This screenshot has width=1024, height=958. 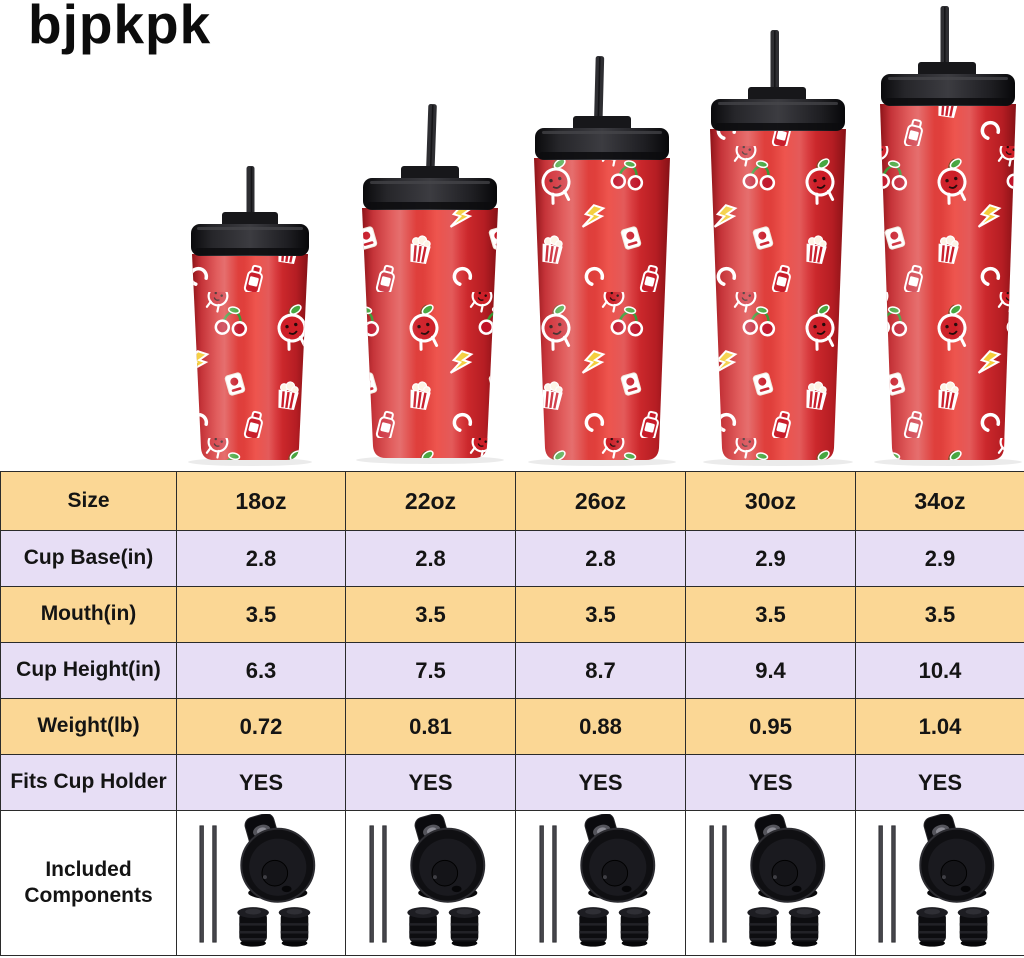 I want to click on size-value-22oz: 22oz, so click(x=430, y=501).